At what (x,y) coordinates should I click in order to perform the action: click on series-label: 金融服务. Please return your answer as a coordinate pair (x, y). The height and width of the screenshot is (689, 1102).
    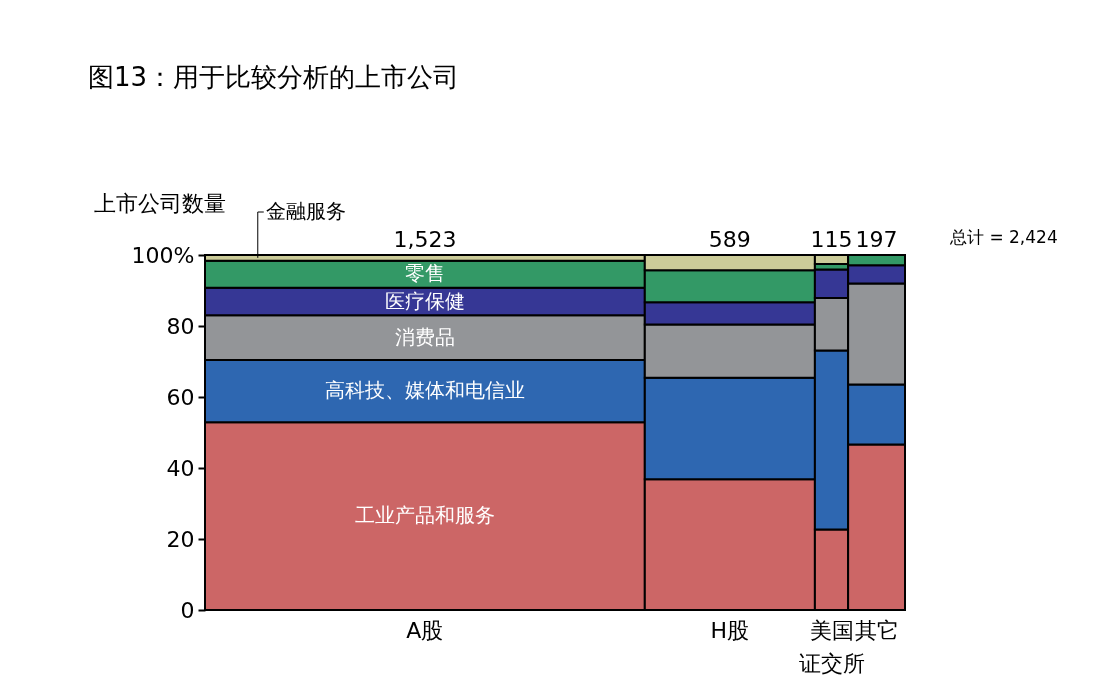
    Looking at the image, I should click on (305, 211).